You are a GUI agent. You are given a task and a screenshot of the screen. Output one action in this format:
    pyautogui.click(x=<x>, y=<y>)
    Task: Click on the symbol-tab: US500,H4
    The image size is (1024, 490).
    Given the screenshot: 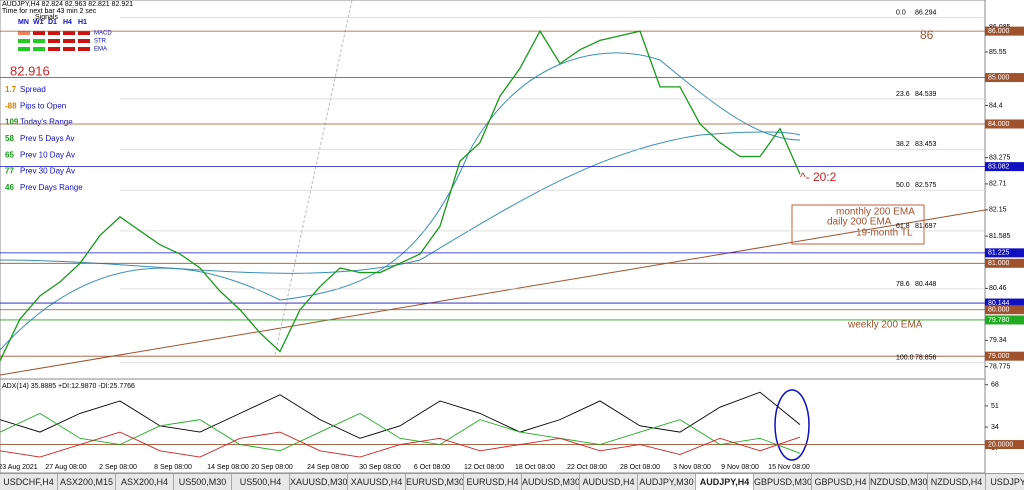 What is the action you would take?
    pyautogui.click(x=261, y=482)
    